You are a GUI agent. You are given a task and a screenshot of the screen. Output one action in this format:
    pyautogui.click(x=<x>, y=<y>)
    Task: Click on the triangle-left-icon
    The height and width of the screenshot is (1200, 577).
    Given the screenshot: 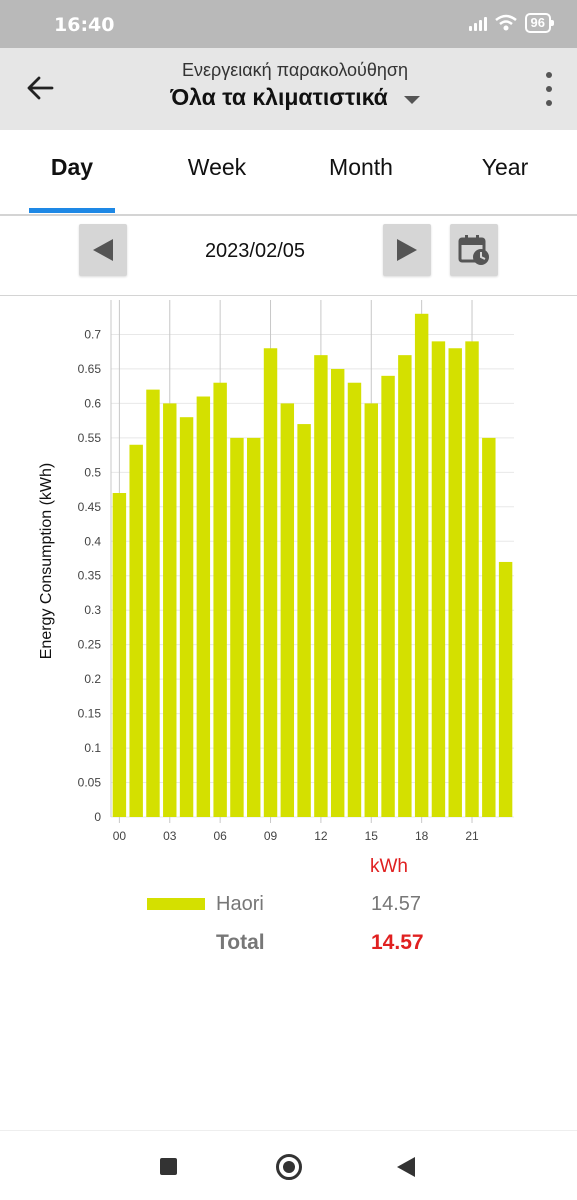 What is the action you would take?
    pyautogui.click(x=103, y=250)
    